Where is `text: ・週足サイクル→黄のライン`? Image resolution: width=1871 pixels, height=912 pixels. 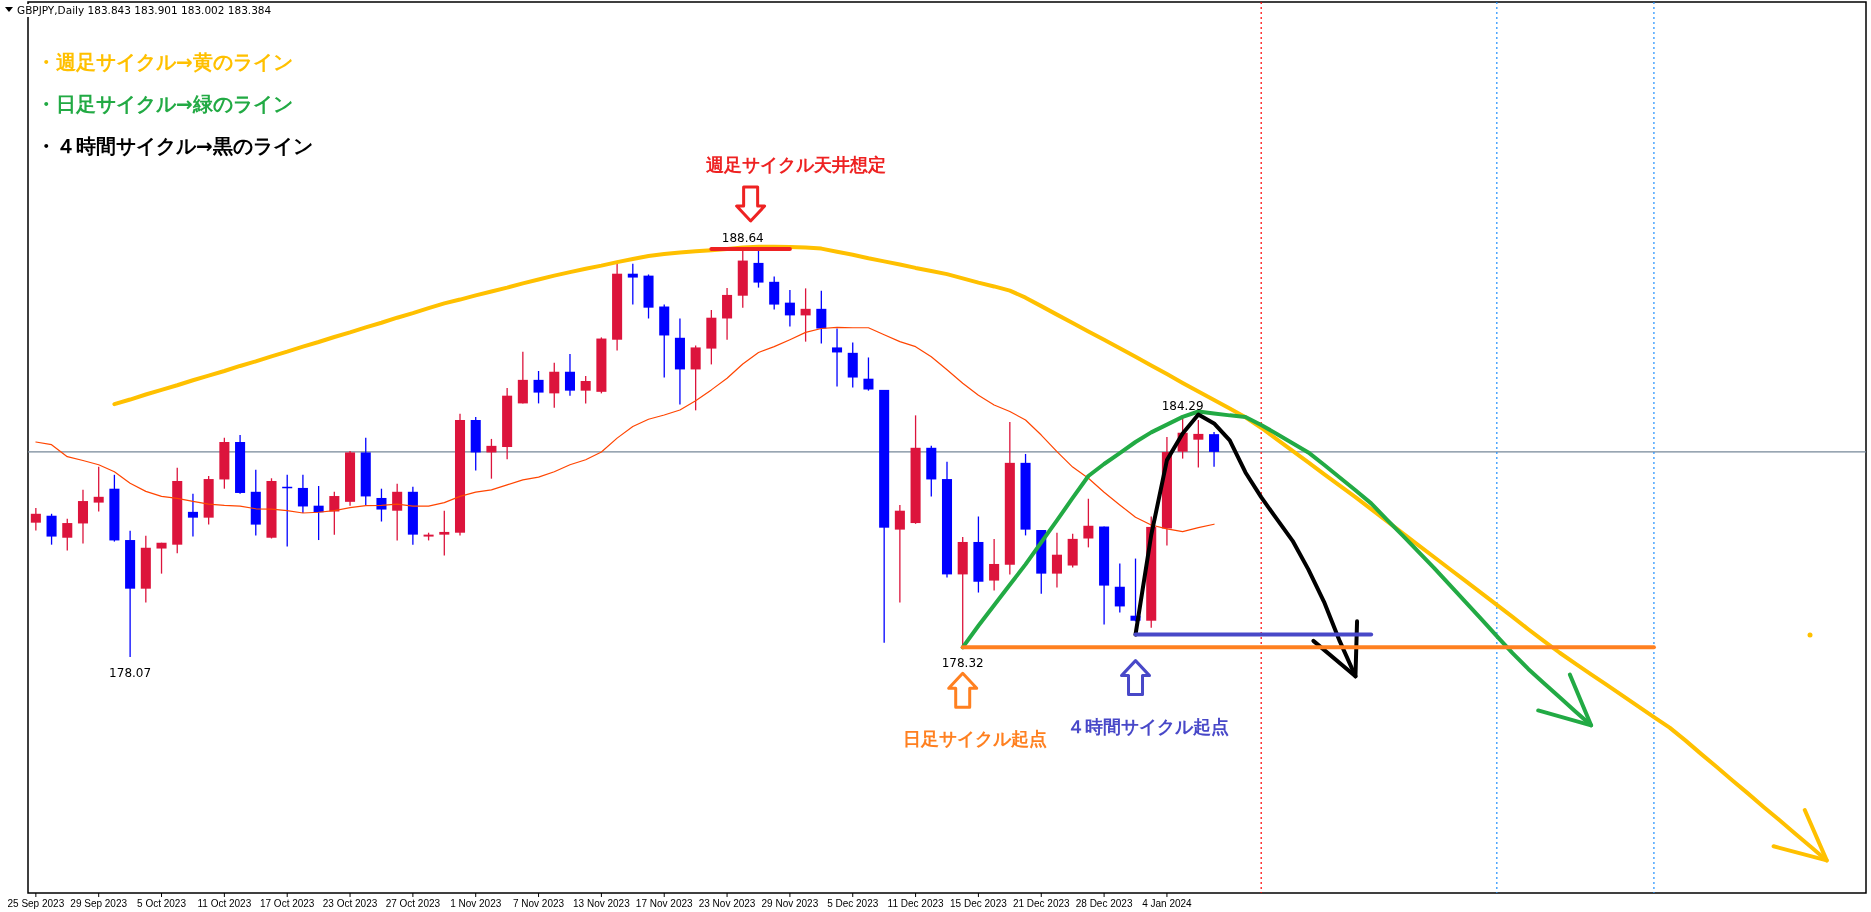 text: ・週足サイクル→黄のライン is located at coordinates (164, 62).